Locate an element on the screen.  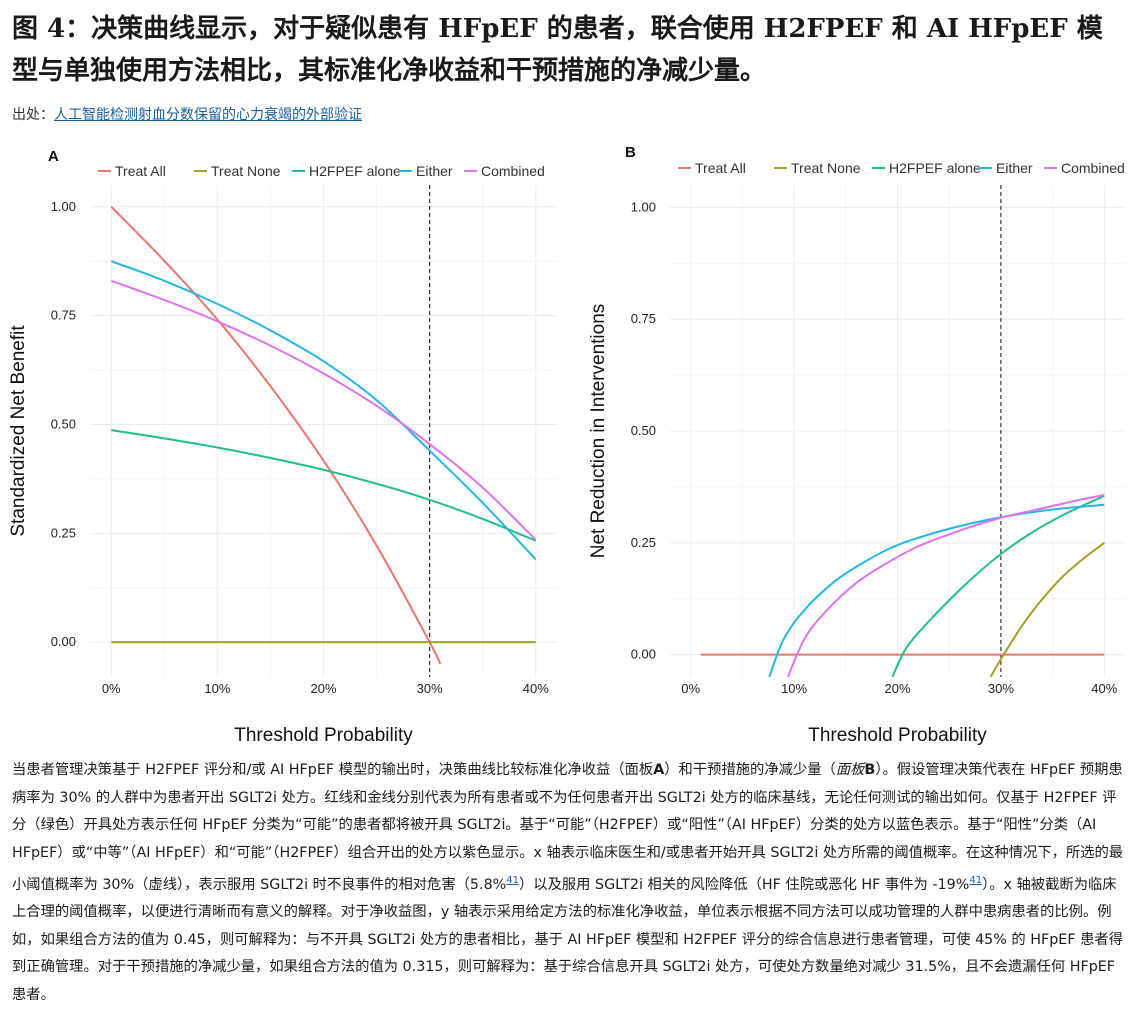
source-line: 出处：人工智能检测射血分数保留的心力衰竭的外部验证 is located at coordinates (187, 114).